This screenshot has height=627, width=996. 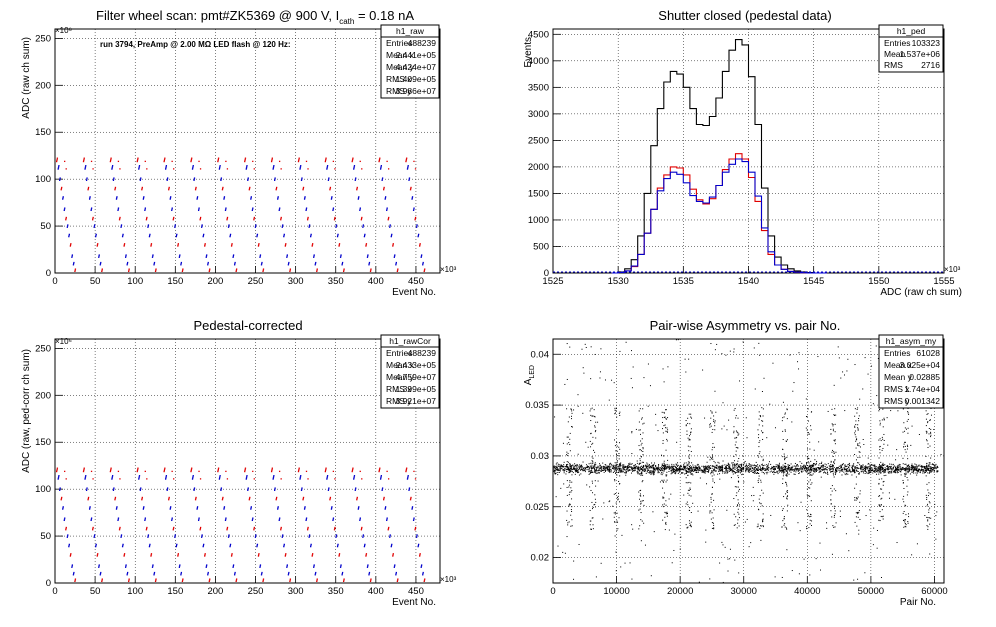 I want to click on cor-ytick-label-2: 100, so click(x=43, y=489).